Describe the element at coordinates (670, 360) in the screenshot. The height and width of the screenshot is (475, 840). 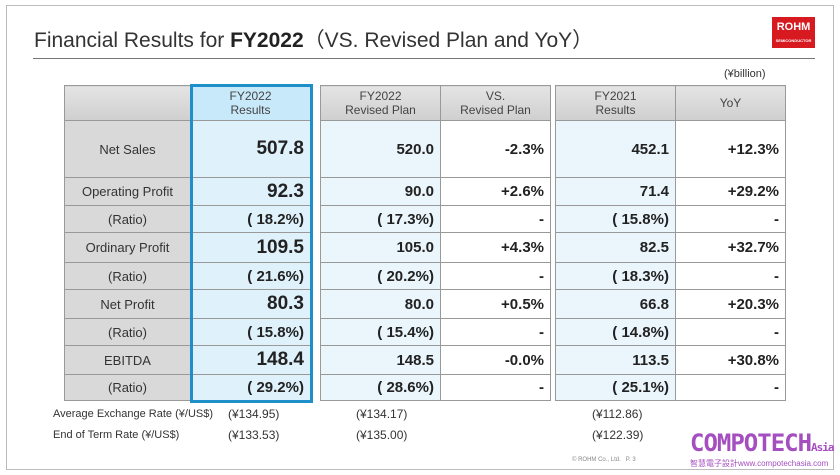
I see `table-row: 113.5 +30.8%` at that location.